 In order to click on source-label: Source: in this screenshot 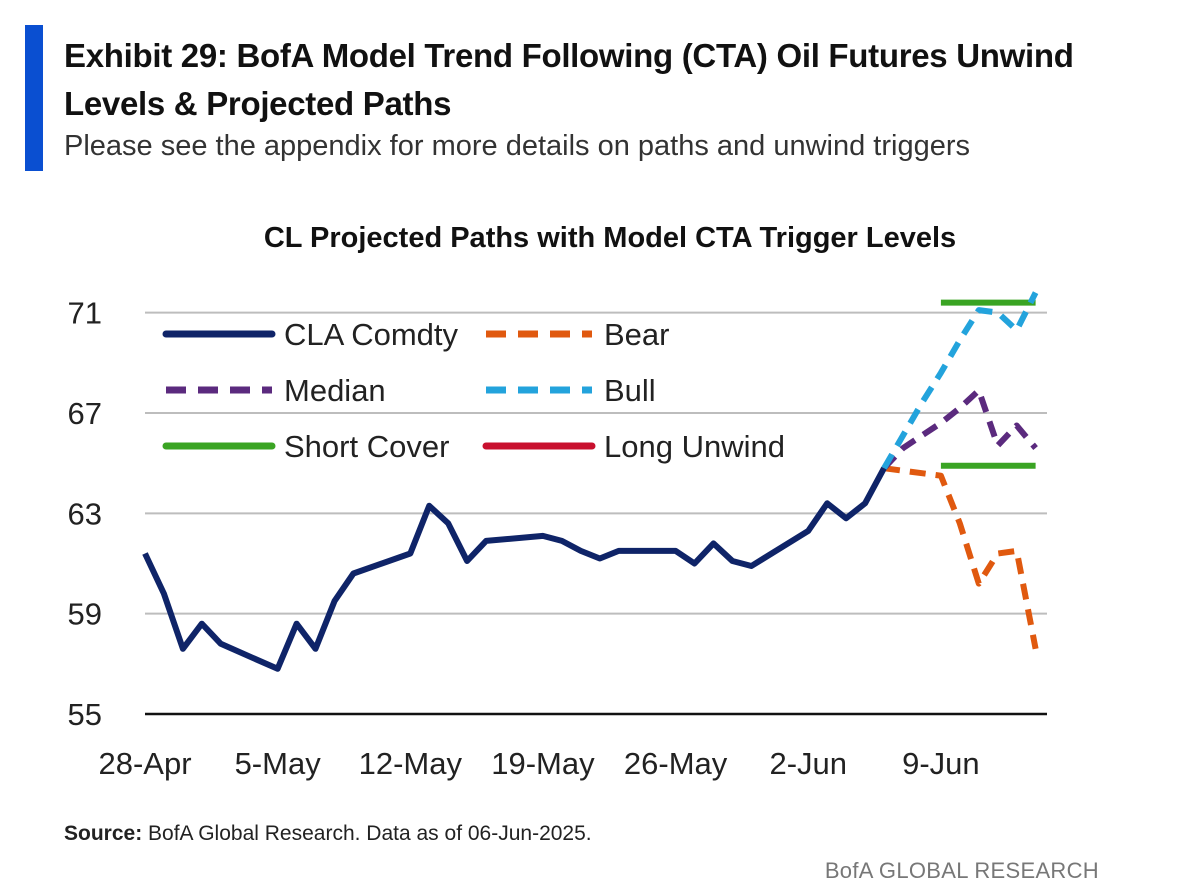, I will do `click(103, 833)`.